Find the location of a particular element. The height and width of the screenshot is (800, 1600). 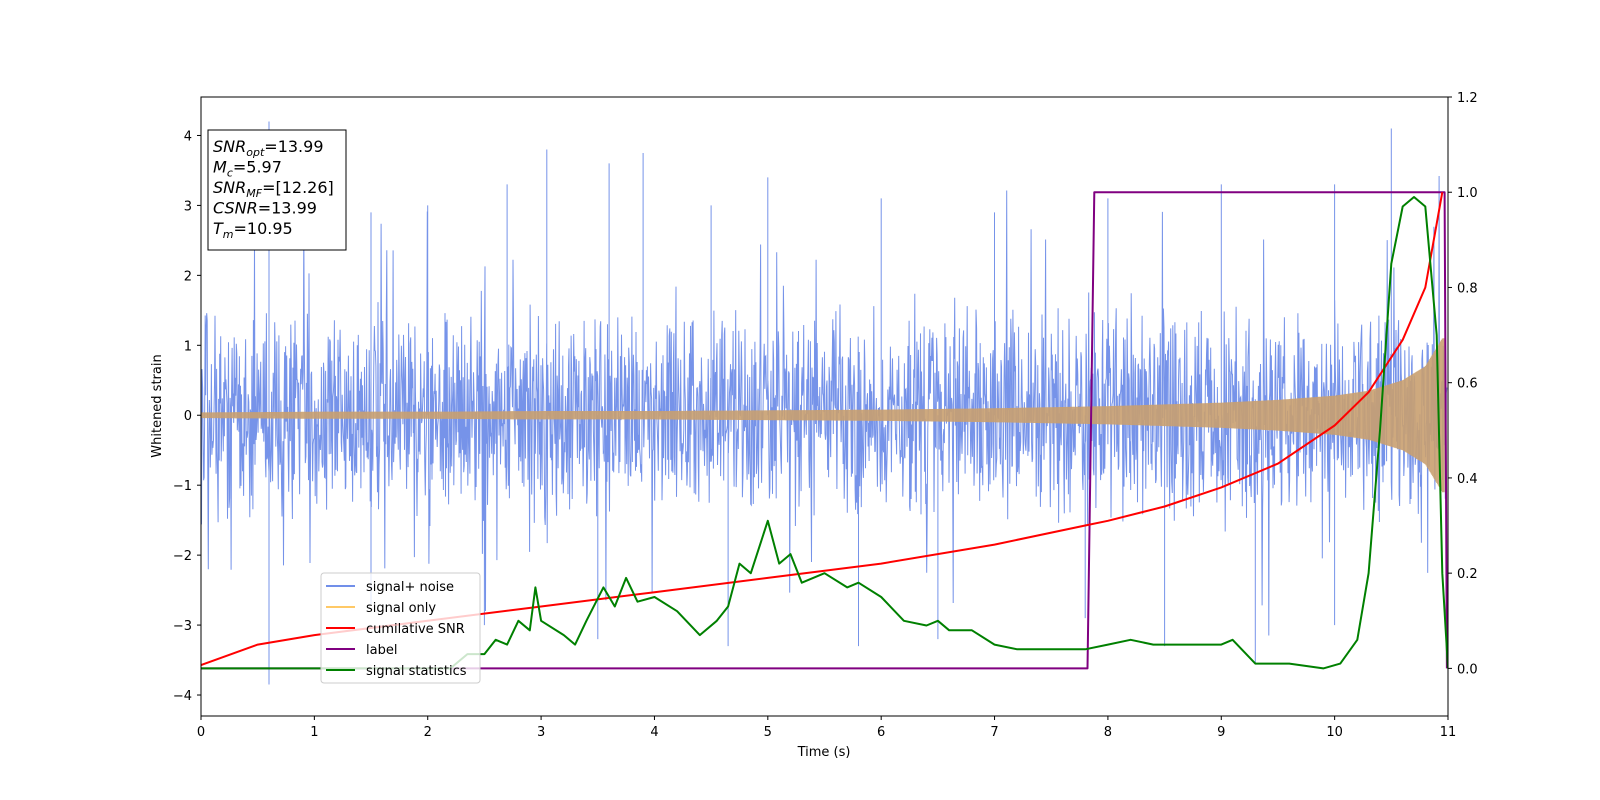

legend-label: cumilative SNR is located at coordinates (415, 629).